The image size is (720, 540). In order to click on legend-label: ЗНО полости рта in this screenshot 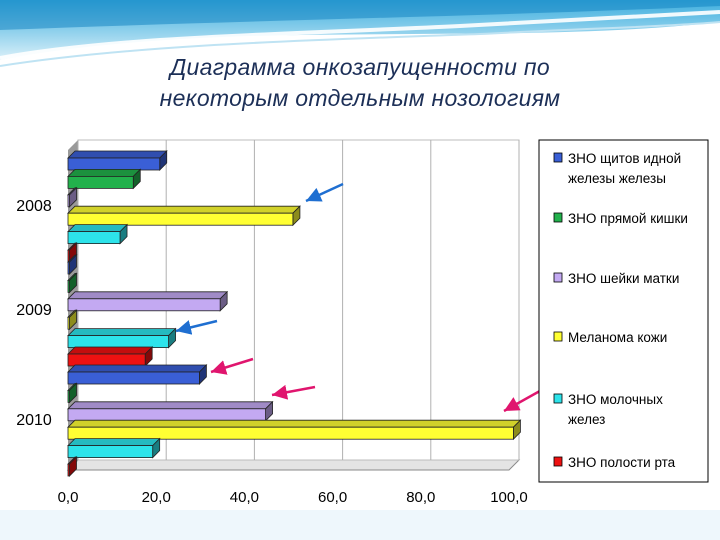, I will do `click(622, 462)`.